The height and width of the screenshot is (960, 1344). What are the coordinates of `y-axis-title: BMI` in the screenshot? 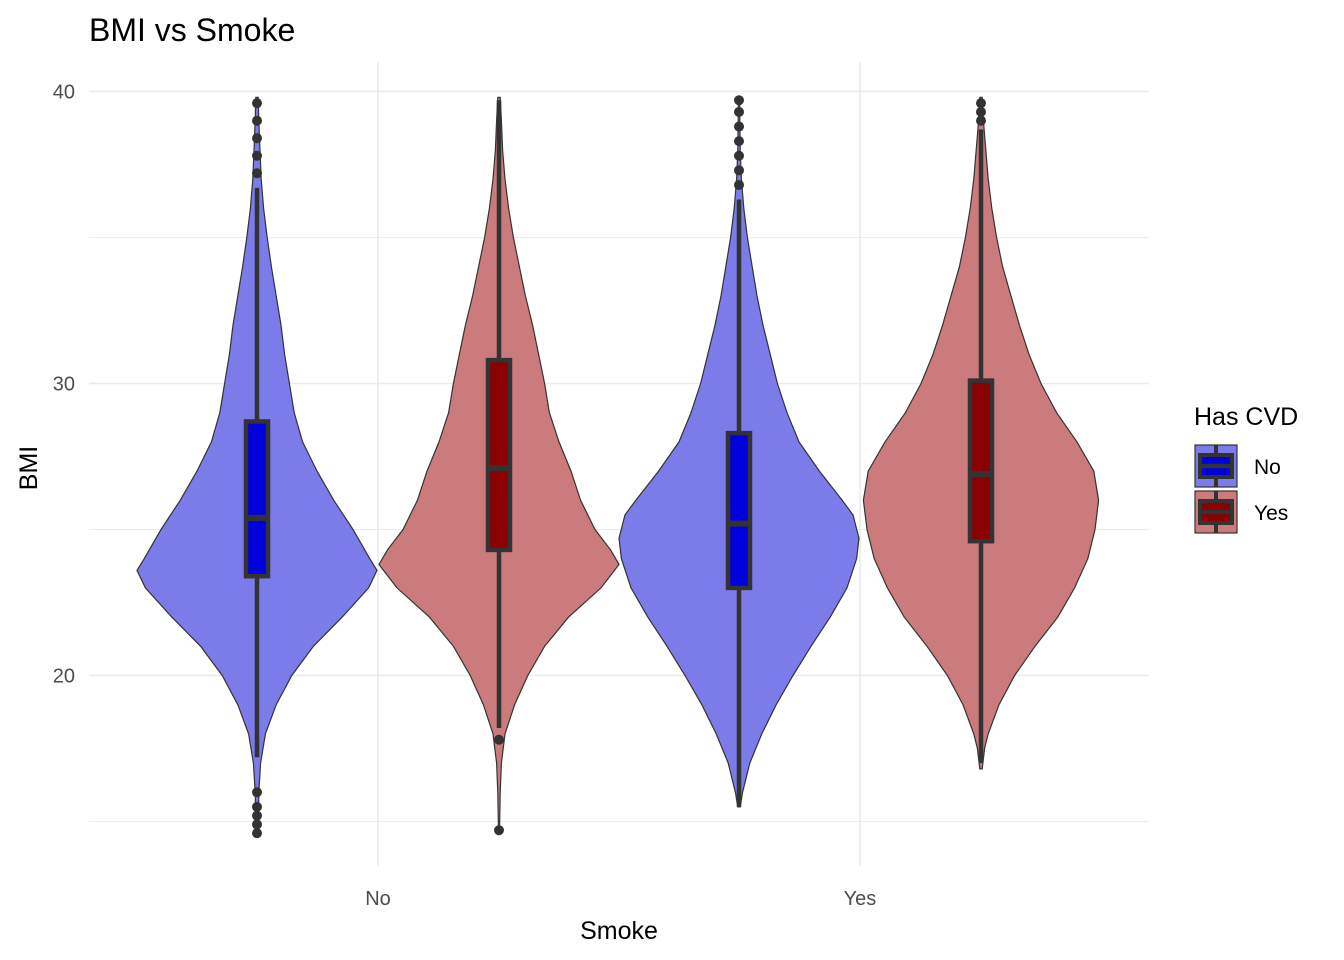 It's located at (29, 468).